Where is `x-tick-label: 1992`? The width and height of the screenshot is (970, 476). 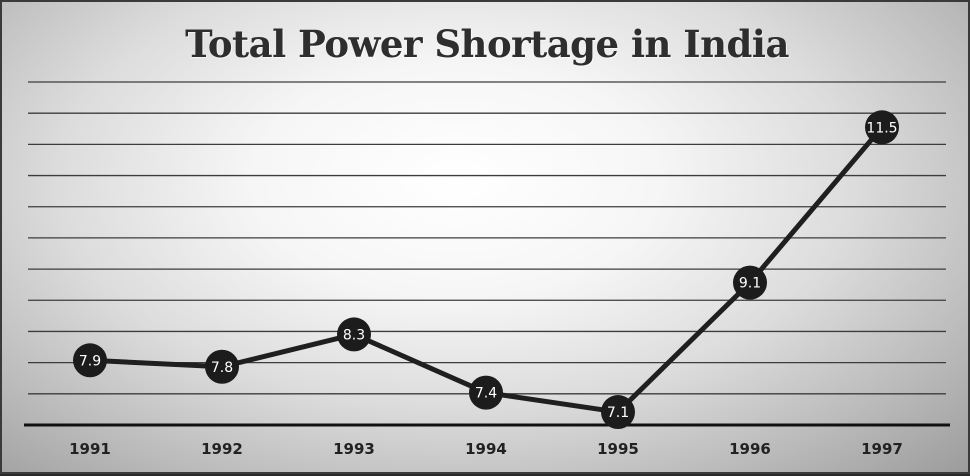
x-tick-label: 1992 is located at coordinates (222, 449).